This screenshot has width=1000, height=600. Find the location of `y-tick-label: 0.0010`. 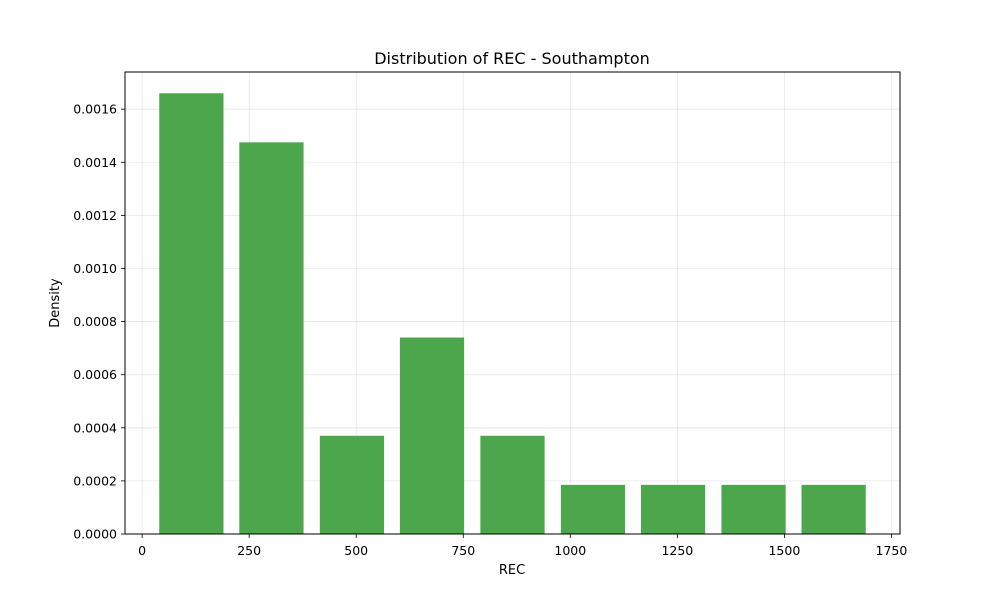

y-tick-label: 0.0010 is located at coordinates (95, 268).